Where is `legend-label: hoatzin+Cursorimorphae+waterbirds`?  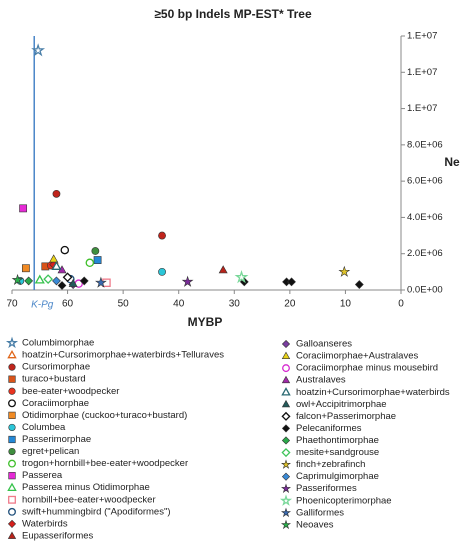 legend-label: hoatzin+Cursorimorphae+waterbirds is located at coordinates (373, 392).